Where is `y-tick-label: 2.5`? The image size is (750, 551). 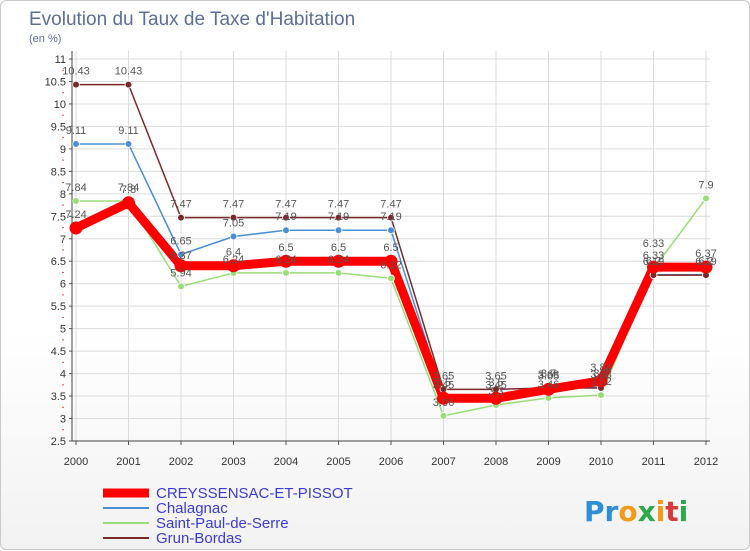 y-tick-label: 2.5 is located at coordinates (58, 442).